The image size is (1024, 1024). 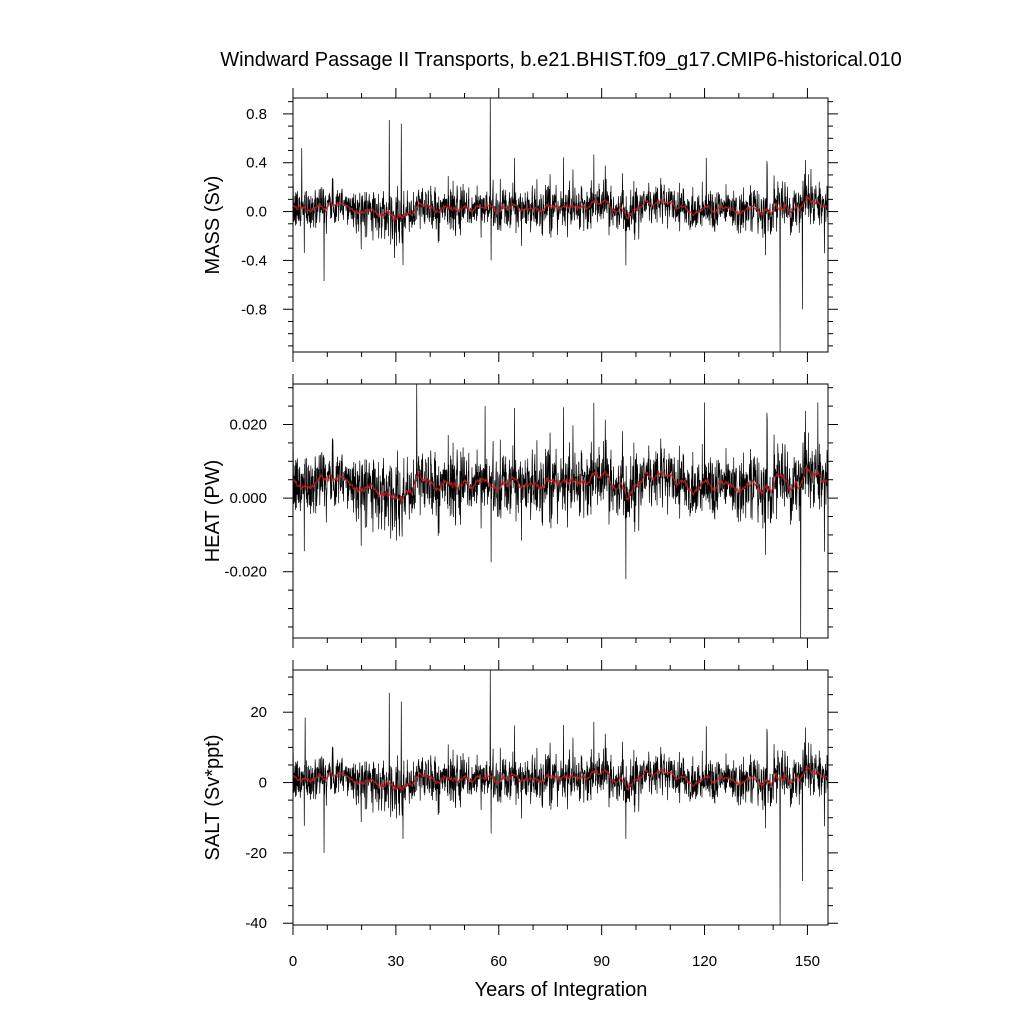 What do you see at coordinates (560, 778) in the screenshot?
I see `salt-smoothed-line` at bounding box center [560, 778].